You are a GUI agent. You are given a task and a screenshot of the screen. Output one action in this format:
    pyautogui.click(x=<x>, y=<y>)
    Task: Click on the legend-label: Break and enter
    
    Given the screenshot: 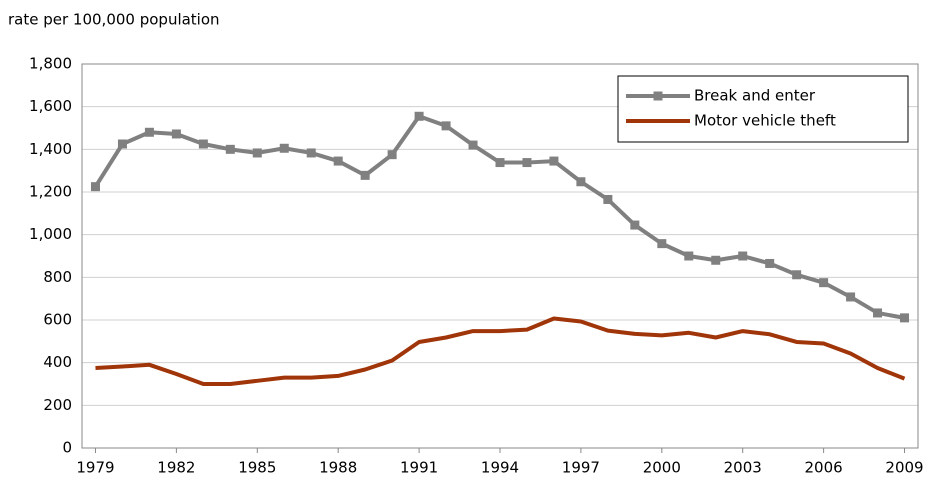 What is the action you would take?
    pyautogui.click(x=755, y=96)
    